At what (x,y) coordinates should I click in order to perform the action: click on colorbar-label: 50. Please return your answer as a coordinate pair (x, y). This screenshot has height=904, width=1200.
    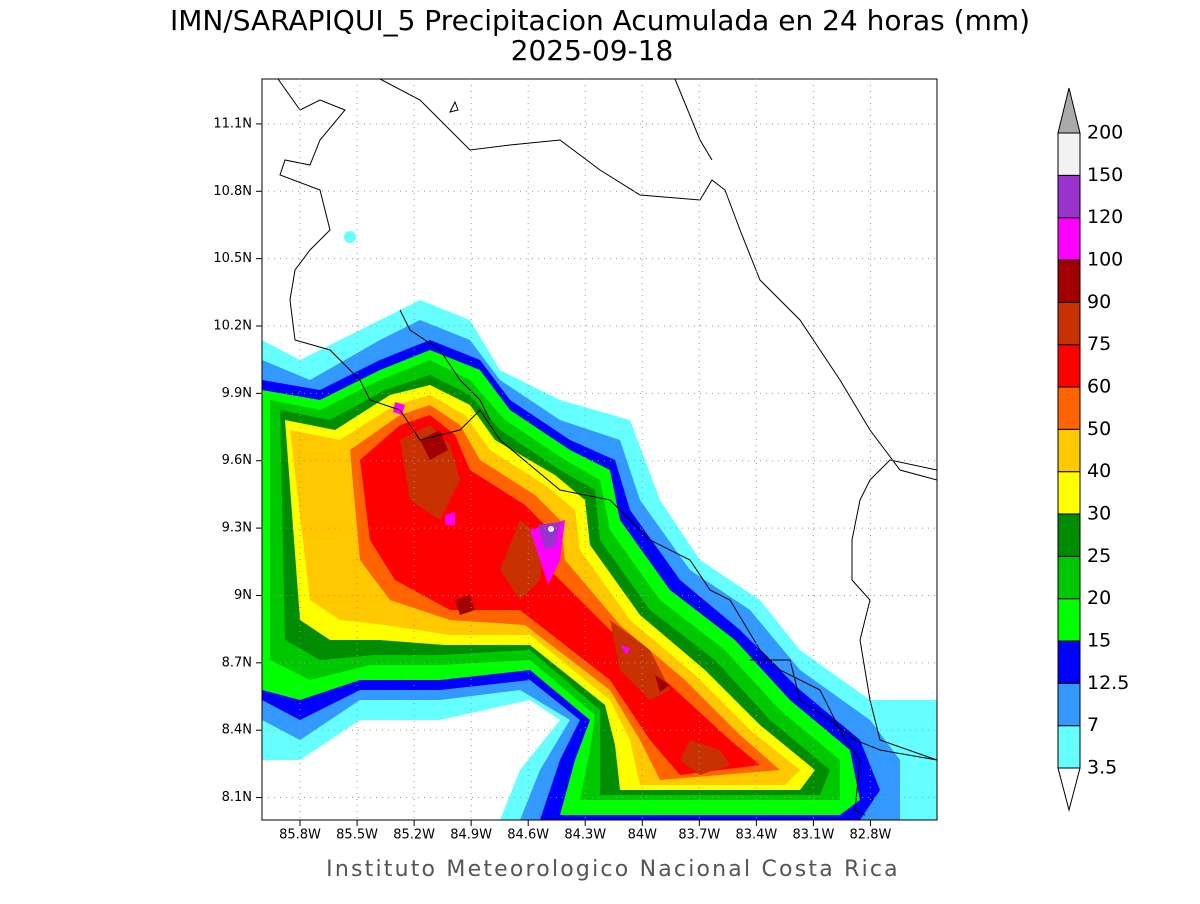
    Looking at the image, I should click on (1099, 429).